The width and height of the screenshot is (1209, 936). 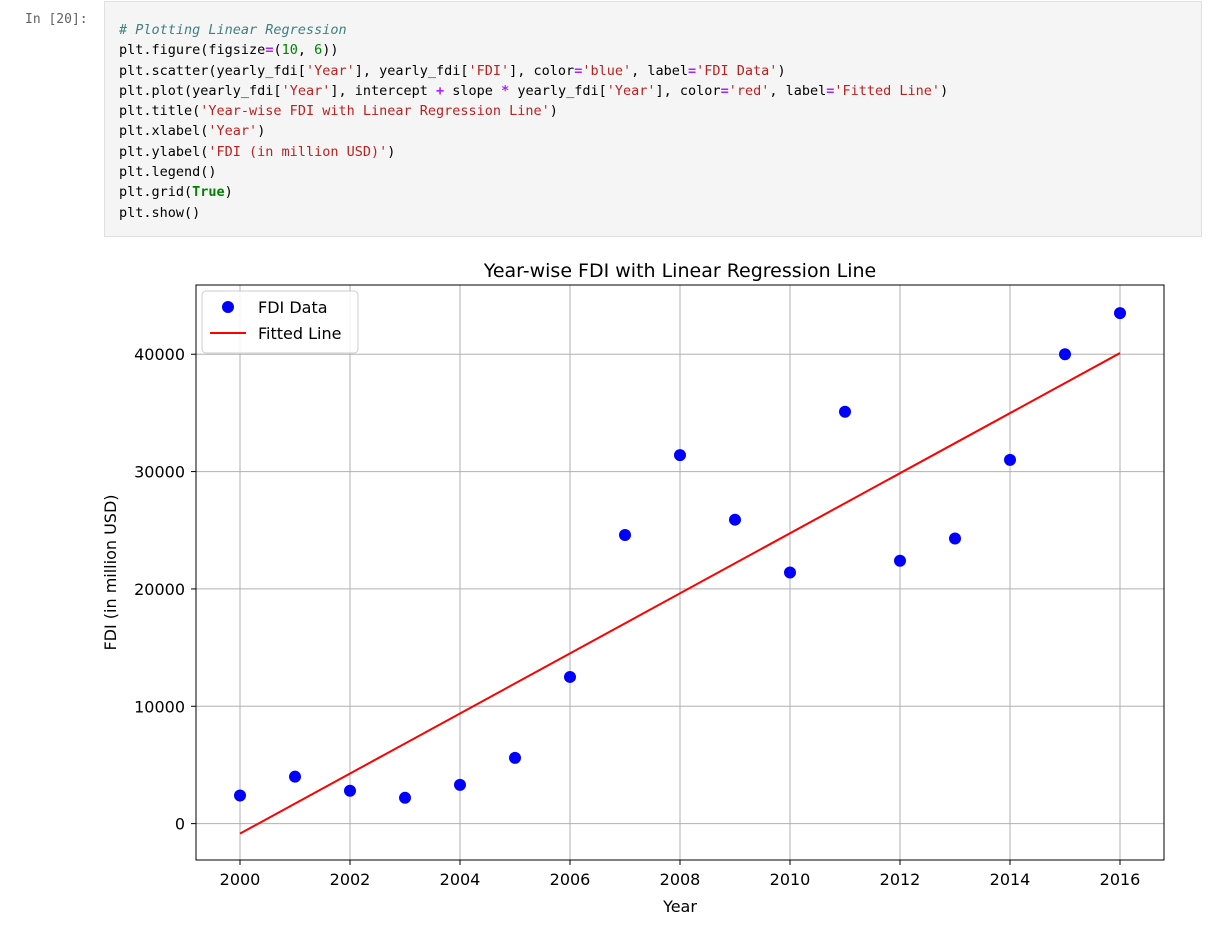 I want to click on code-token: +, so click(x=440, y=90).